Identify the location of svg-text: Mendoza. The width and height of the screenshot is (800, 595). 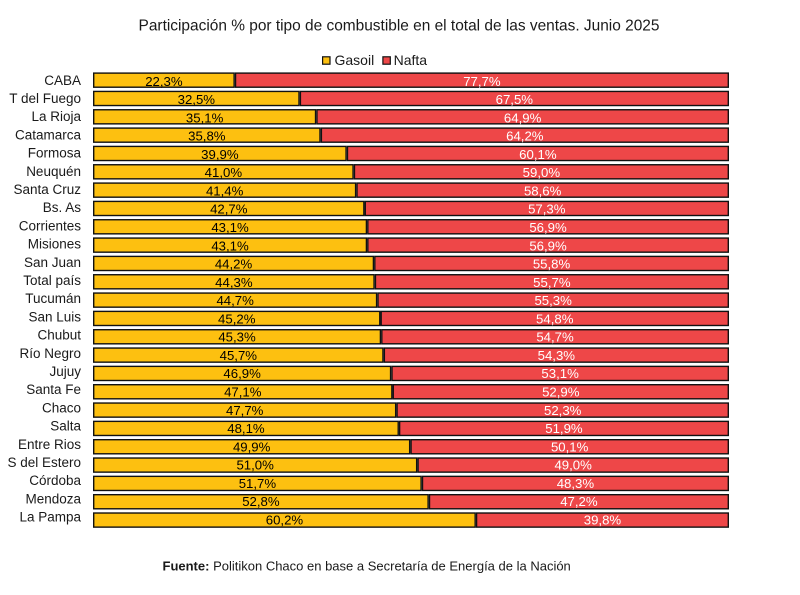
(53, 498).